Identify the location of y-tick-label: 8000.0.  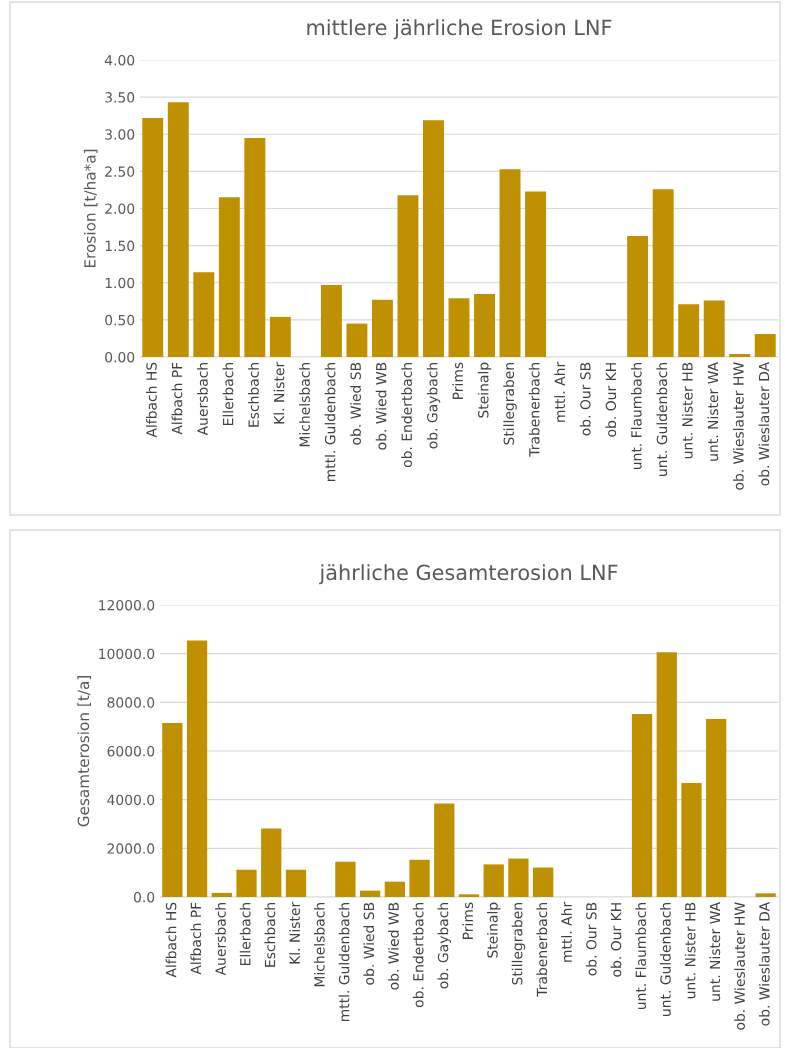
(131, 702).